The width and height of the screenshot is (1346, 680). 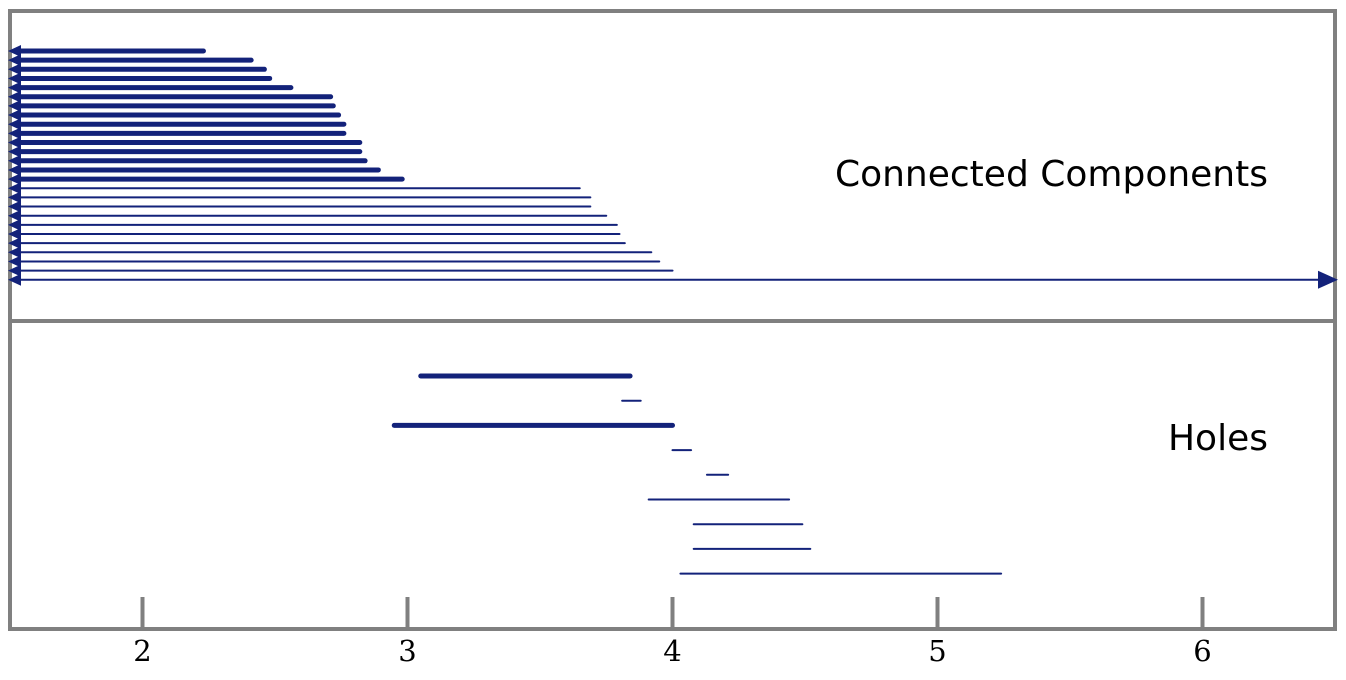 What do you see at coordinates (1051, 174) in the screenshot?
I see `connected-components-label: Connected Components` at bounding box center [1051, 174].